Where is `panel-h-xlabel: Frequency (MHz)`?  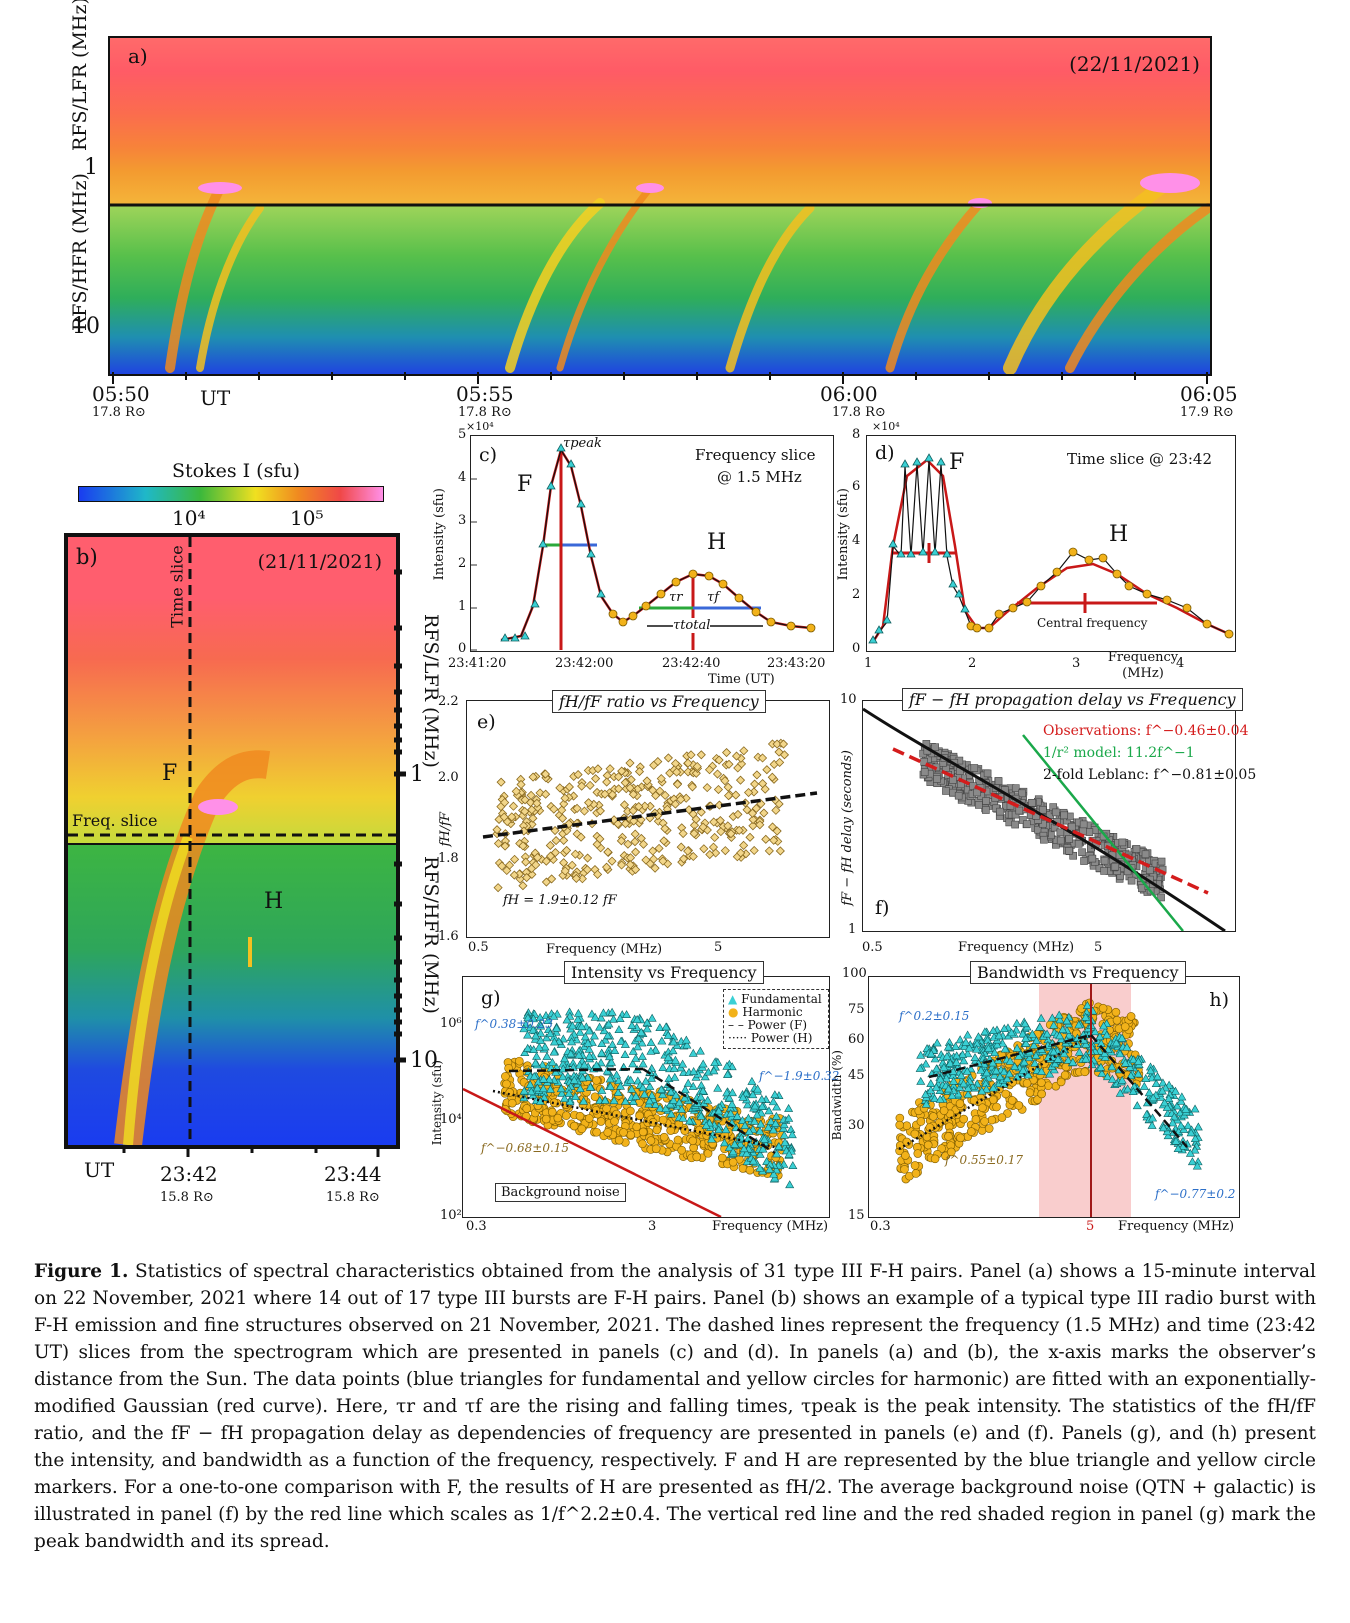 panel-h-xlabel: Frequency (MHz) is located at coordinates (1176, 1226).